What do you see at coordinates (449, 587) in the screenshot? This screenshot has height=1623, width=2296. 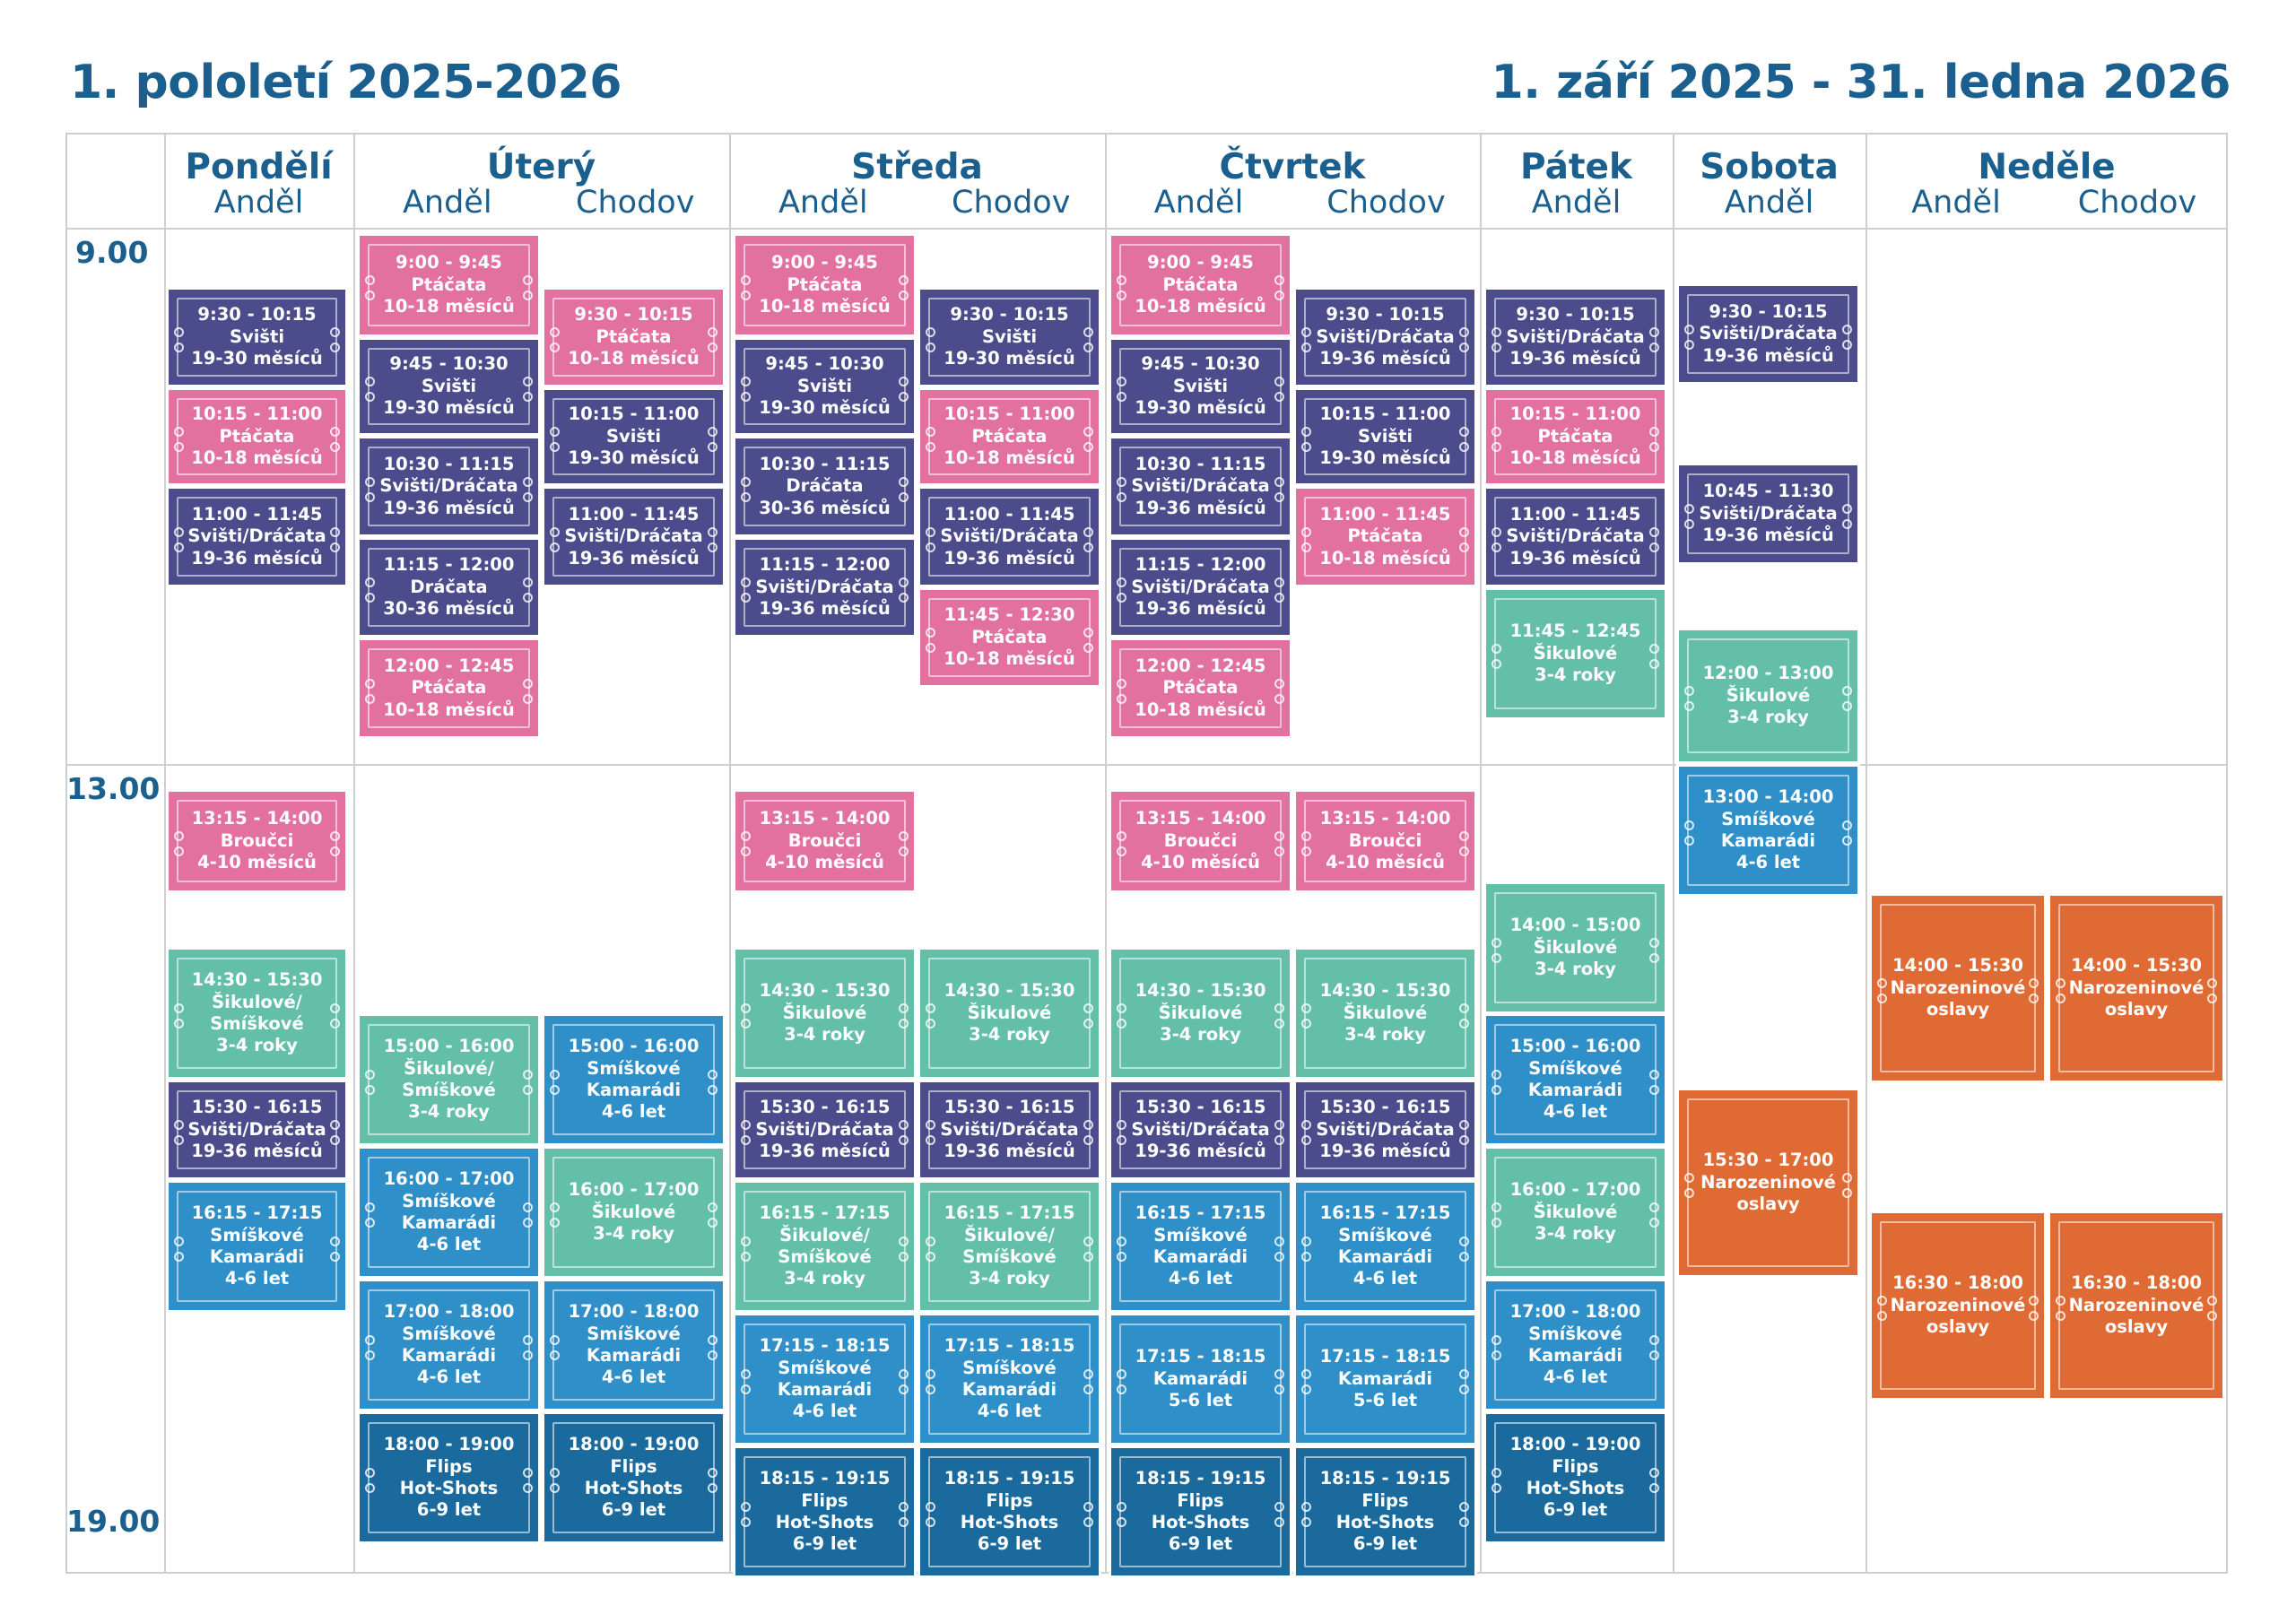 I see `class-block: 11:15 - 12:00 Dráčata 30-36 měsíců` at bounding box center [449, 587].